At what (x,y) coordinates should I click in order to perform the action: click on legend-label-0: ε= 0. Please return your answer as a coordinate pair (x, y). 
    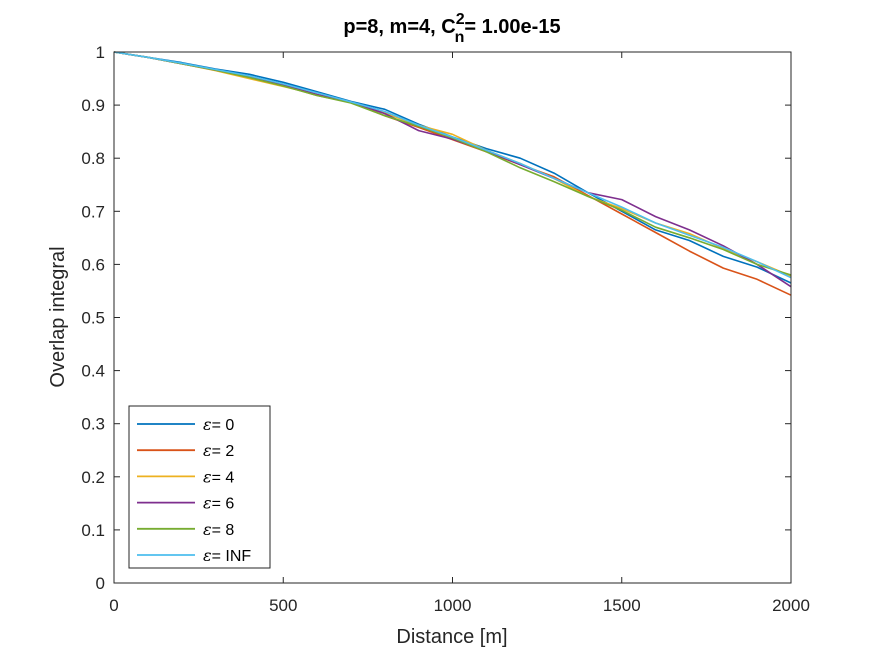
    Looking at the image, I should click on (218, 424).